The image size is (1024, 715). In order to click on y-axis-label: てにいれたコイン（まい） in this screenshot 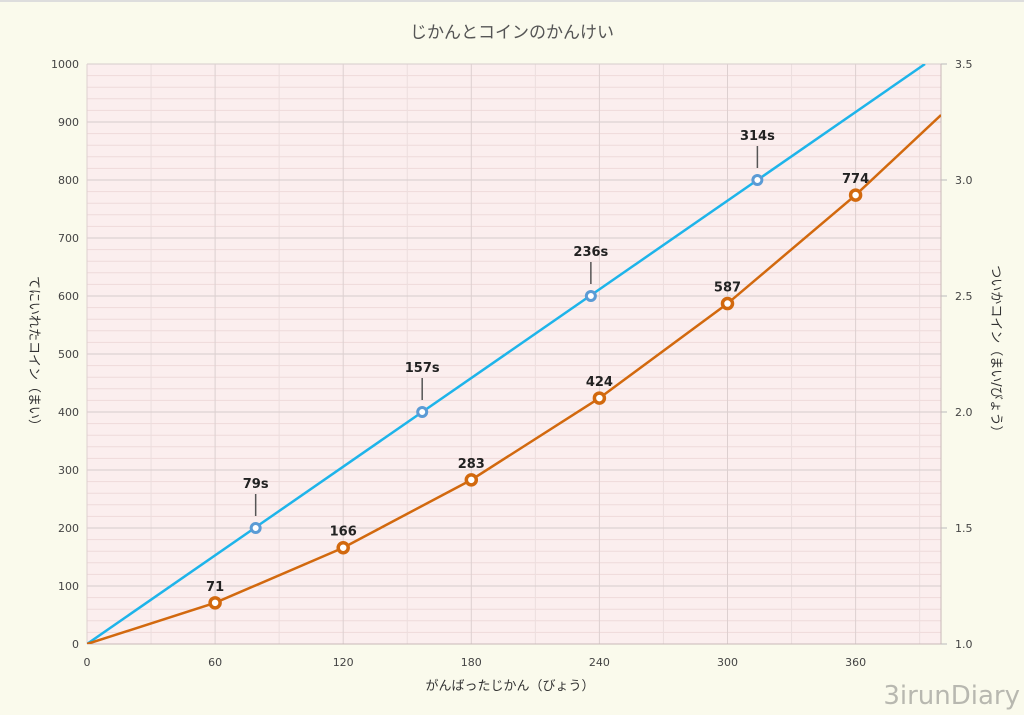, I will do `click(33, 354)`.